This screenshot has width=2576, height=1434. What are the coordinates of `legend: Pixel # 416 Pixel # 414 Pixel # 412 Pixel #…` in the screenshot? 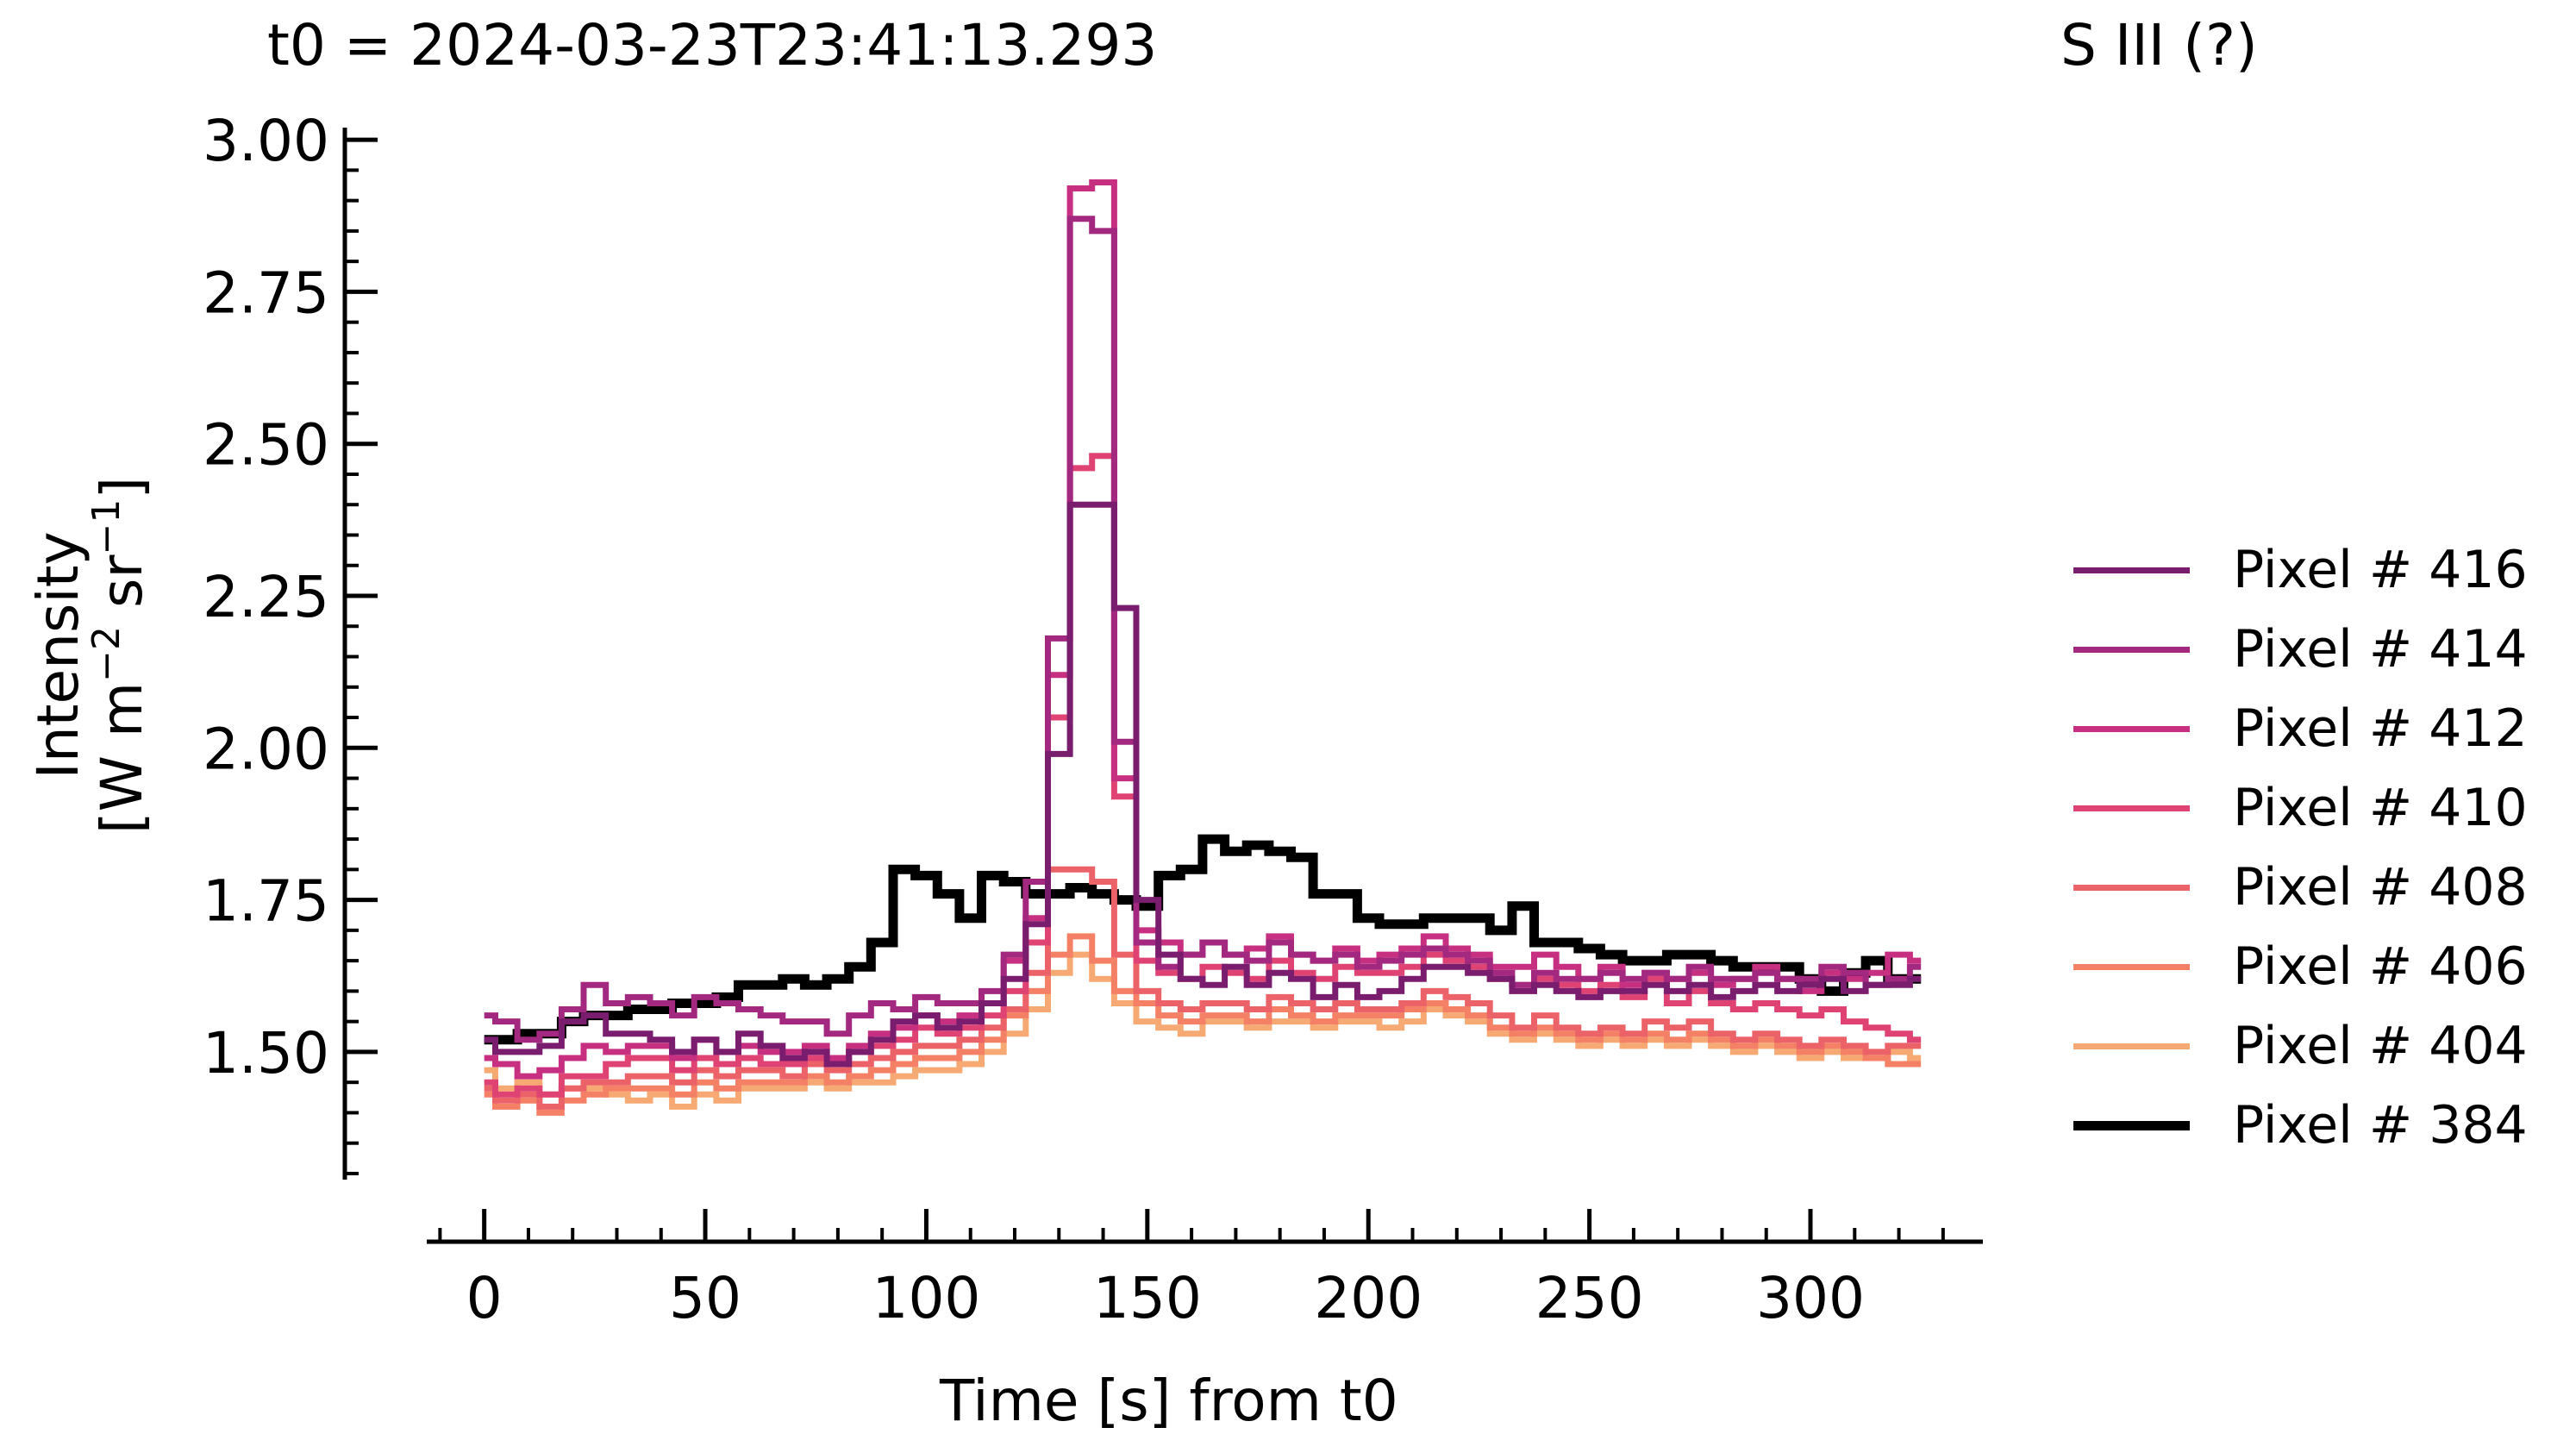 It's located at (2300, 847).